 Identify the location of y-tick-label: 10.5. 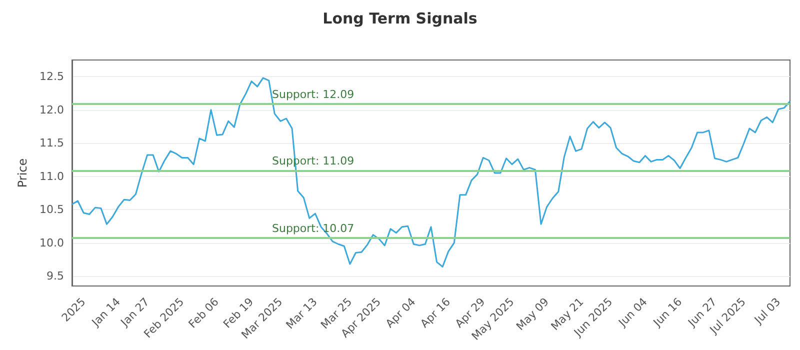
(52, 209).